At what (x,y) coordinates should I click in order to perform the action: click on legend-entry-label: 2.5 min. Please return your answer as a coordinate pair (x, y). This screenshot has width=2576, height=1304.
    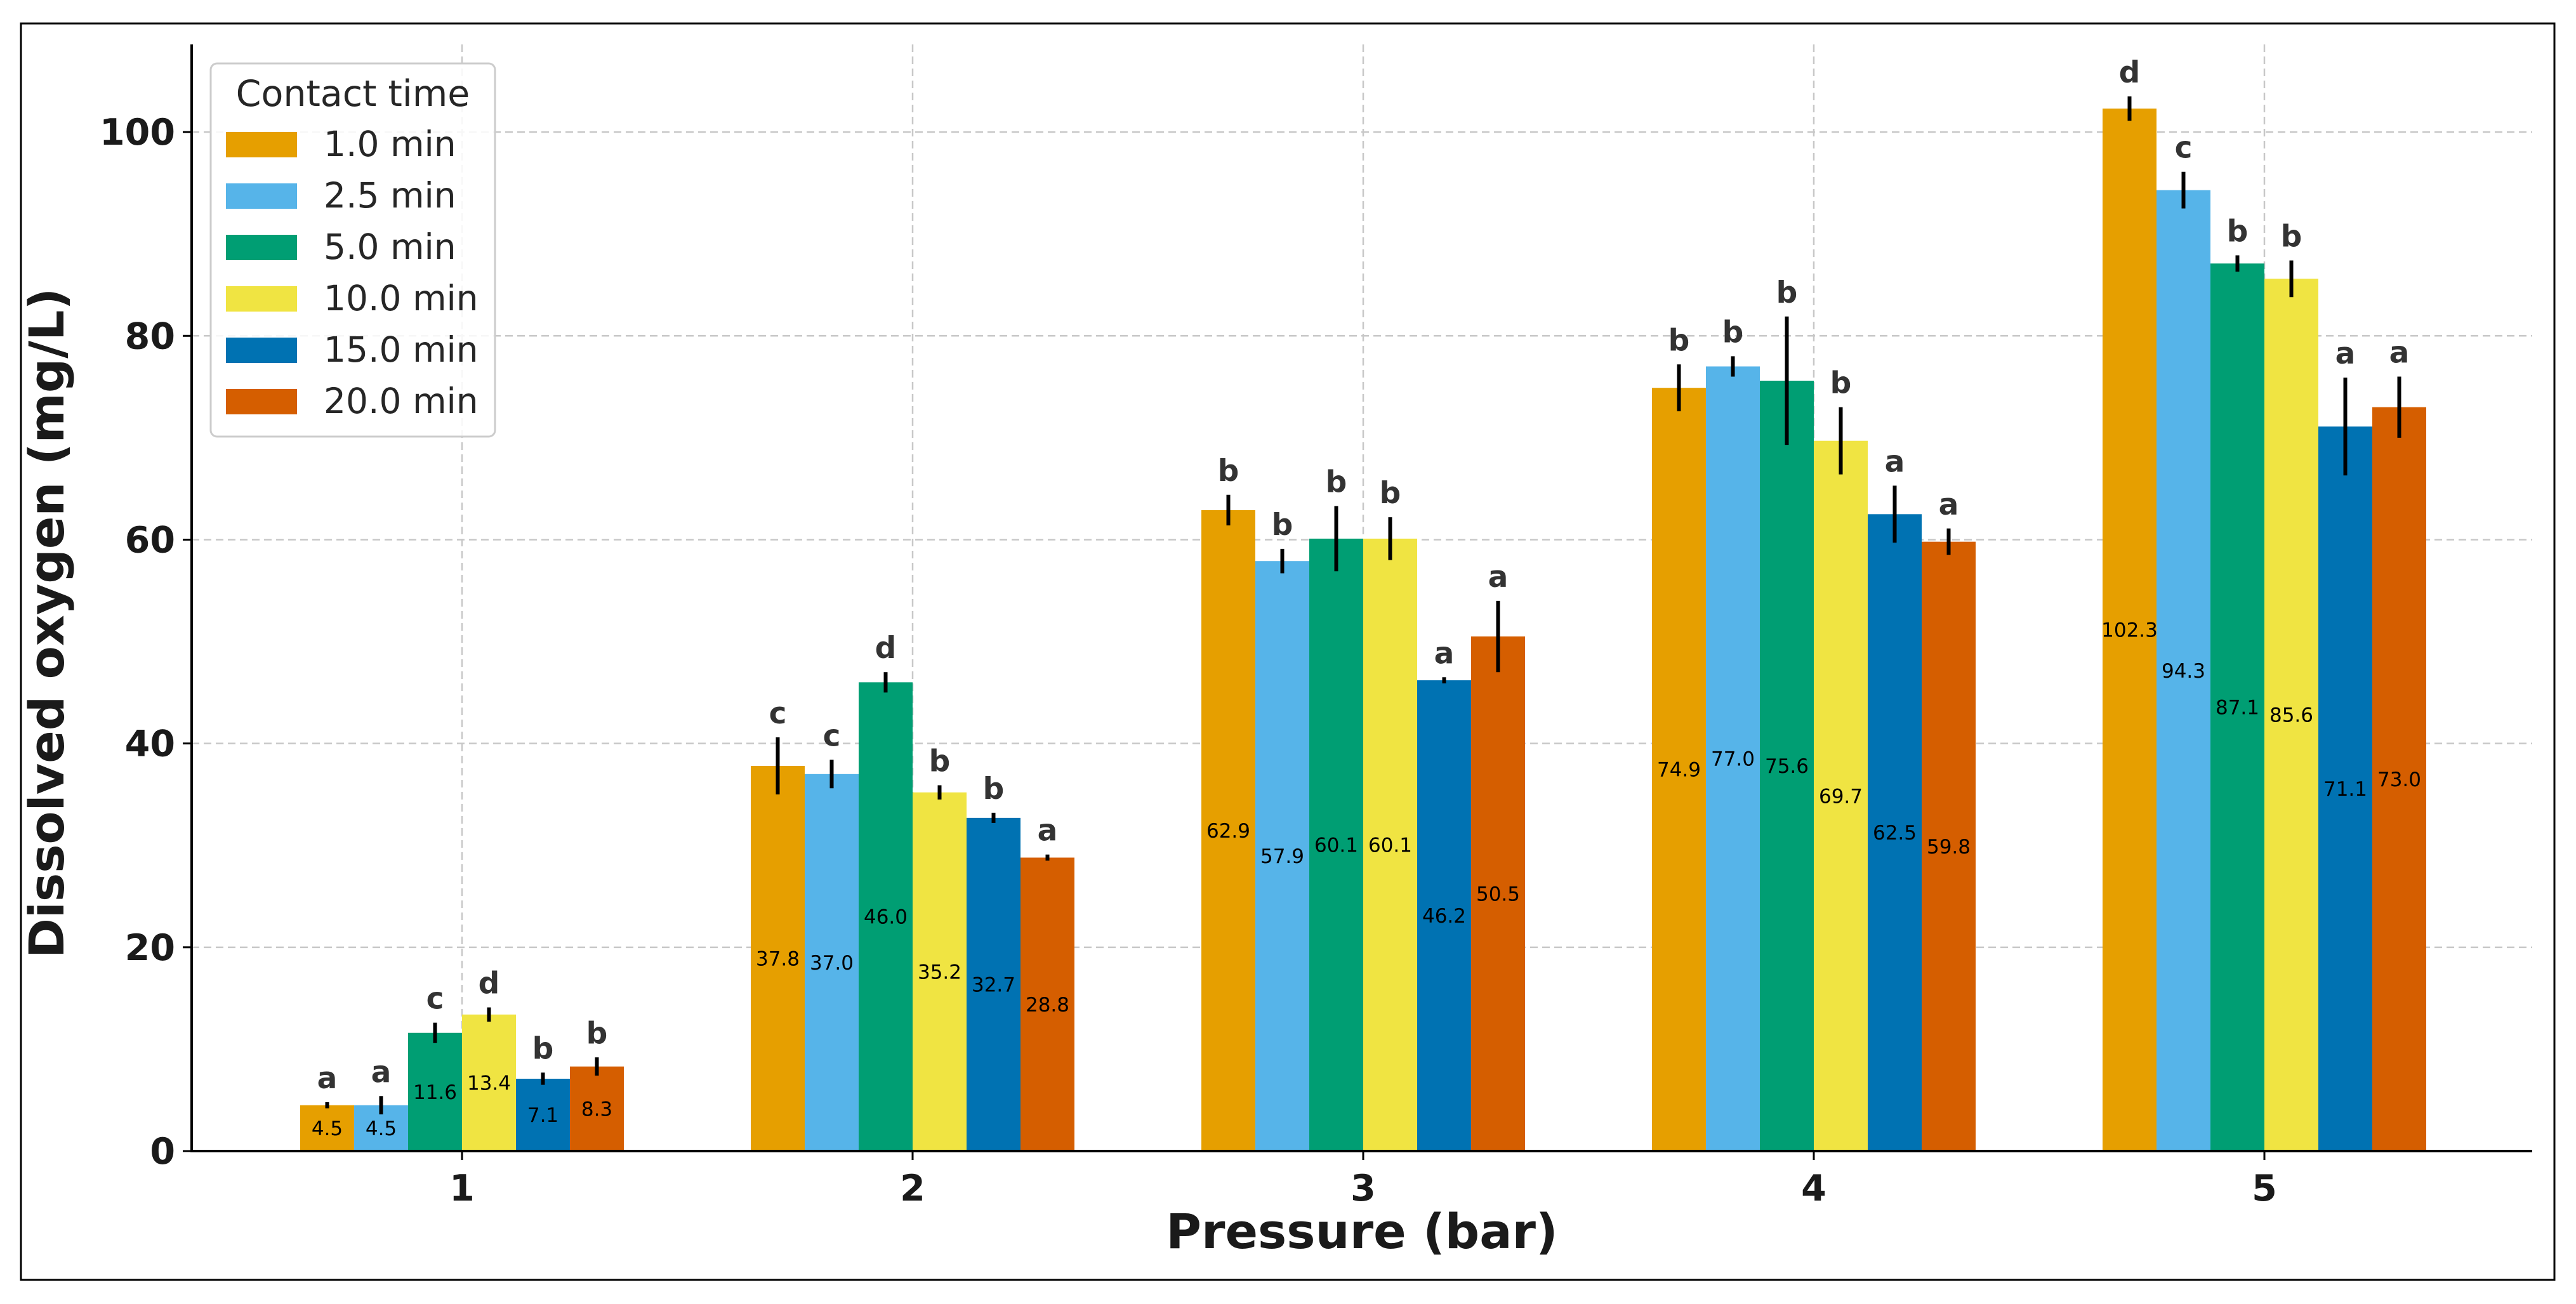
    Looking at the image, I should click on (390, 196).